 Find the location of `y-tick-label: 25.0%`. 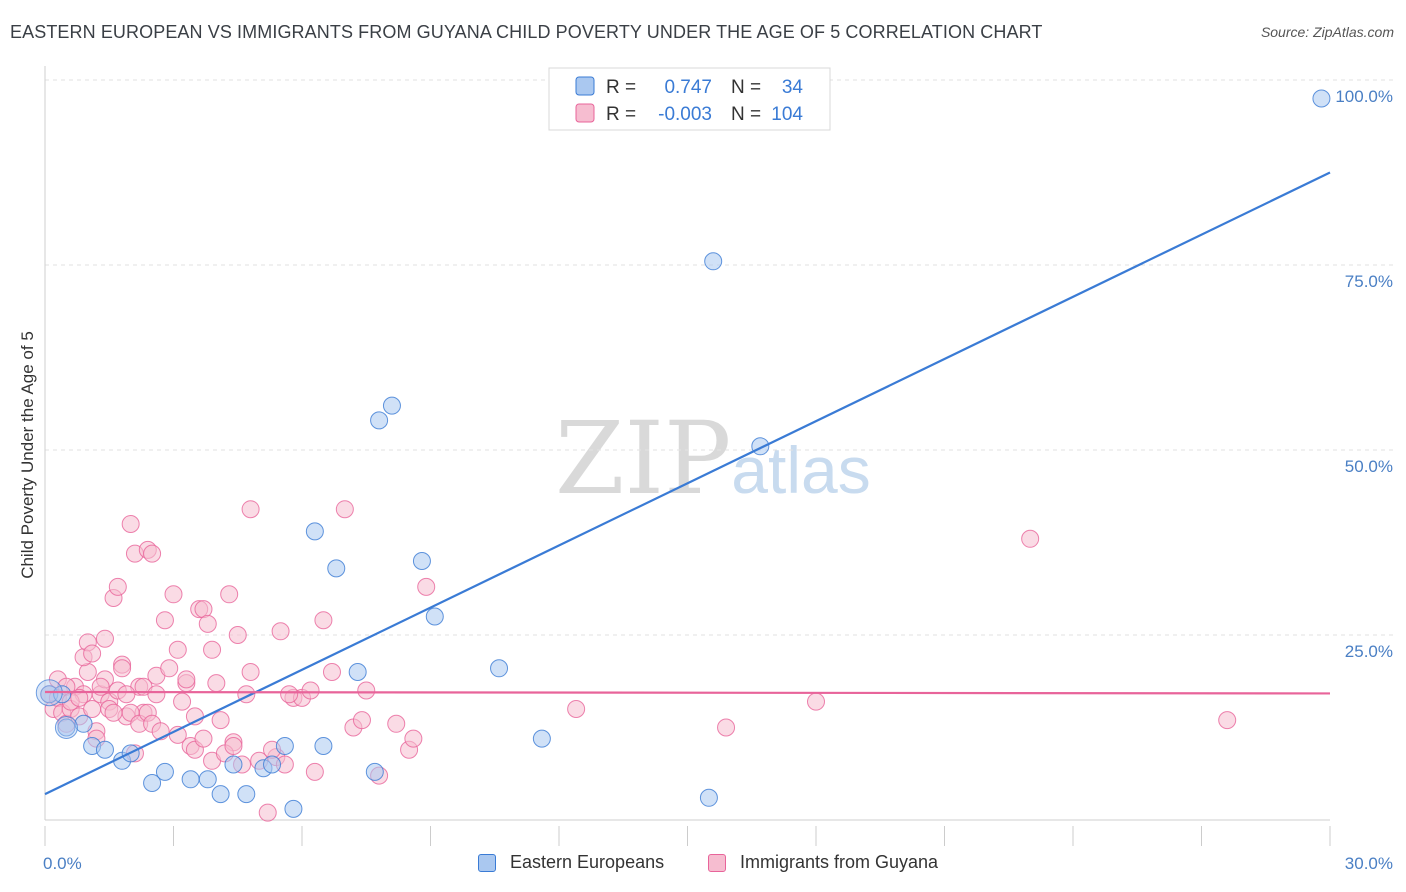

y-tick-label: 25.0% is located at coordinates (1369, 651).